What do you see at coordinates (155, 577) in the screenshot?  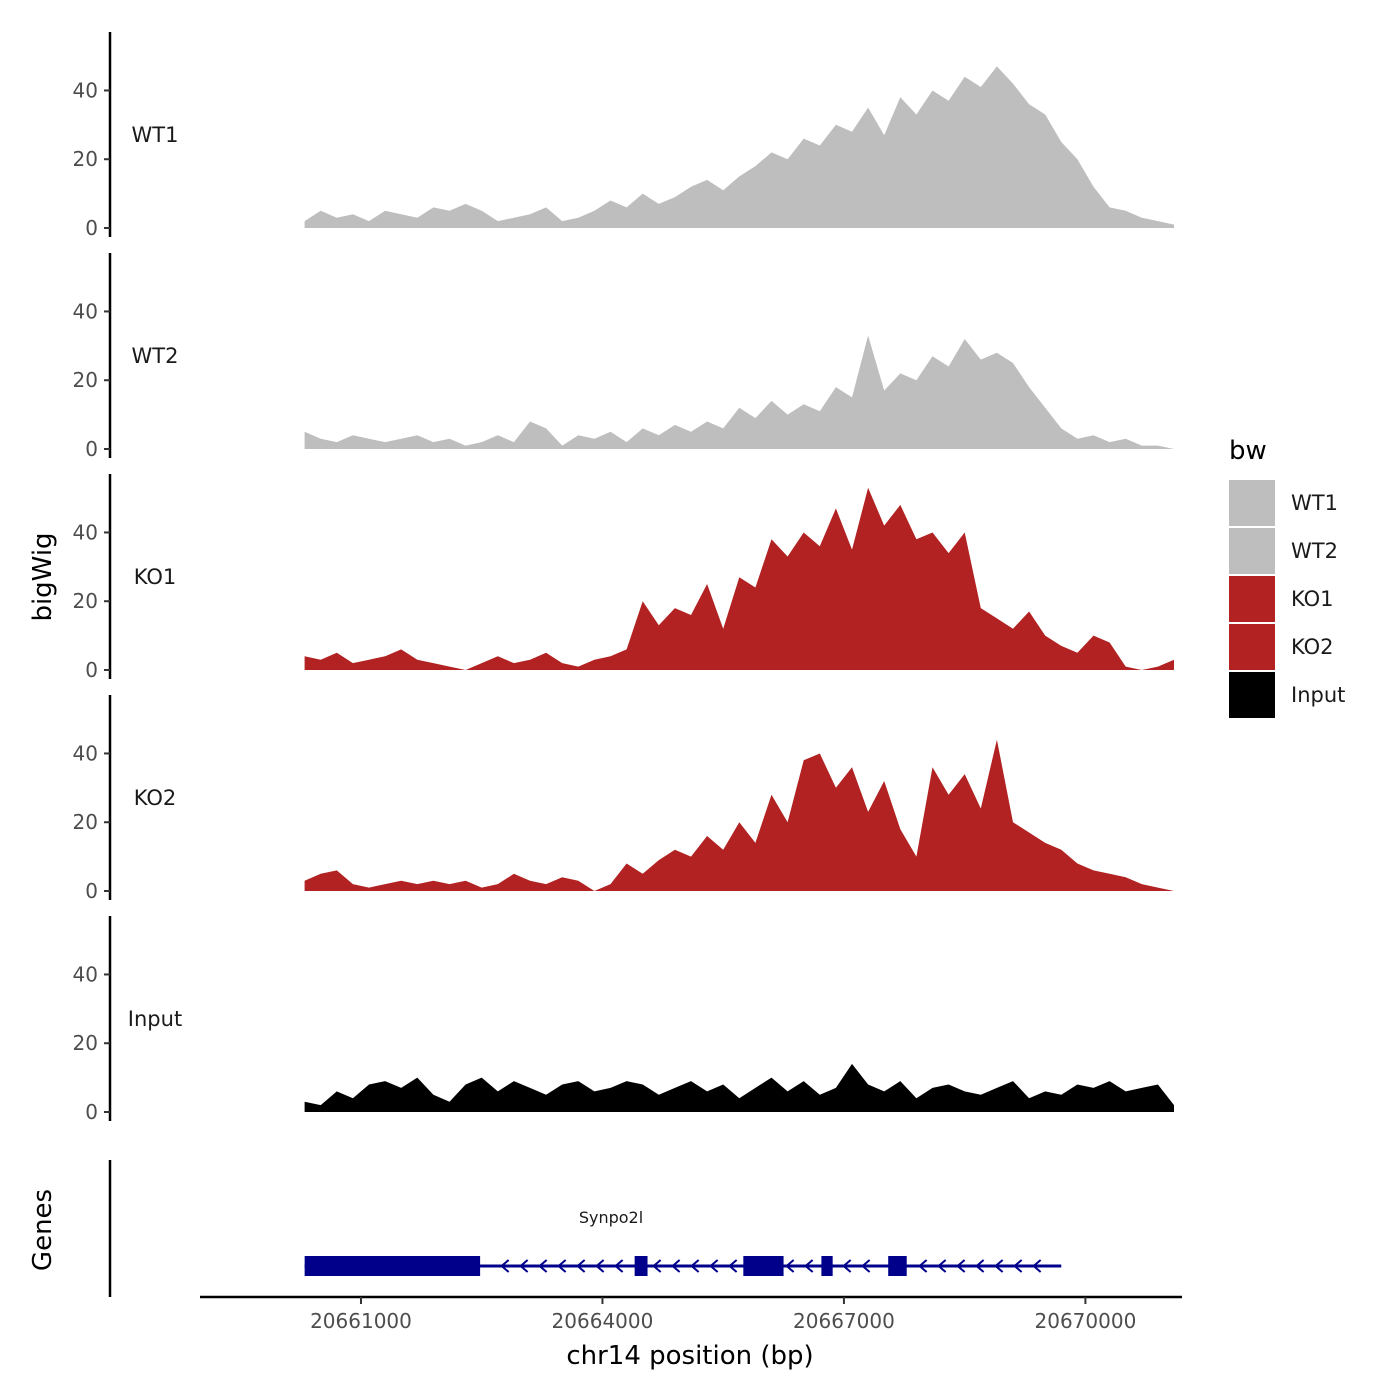 I see `track-label: KO1` at bounding box center [155, 577].